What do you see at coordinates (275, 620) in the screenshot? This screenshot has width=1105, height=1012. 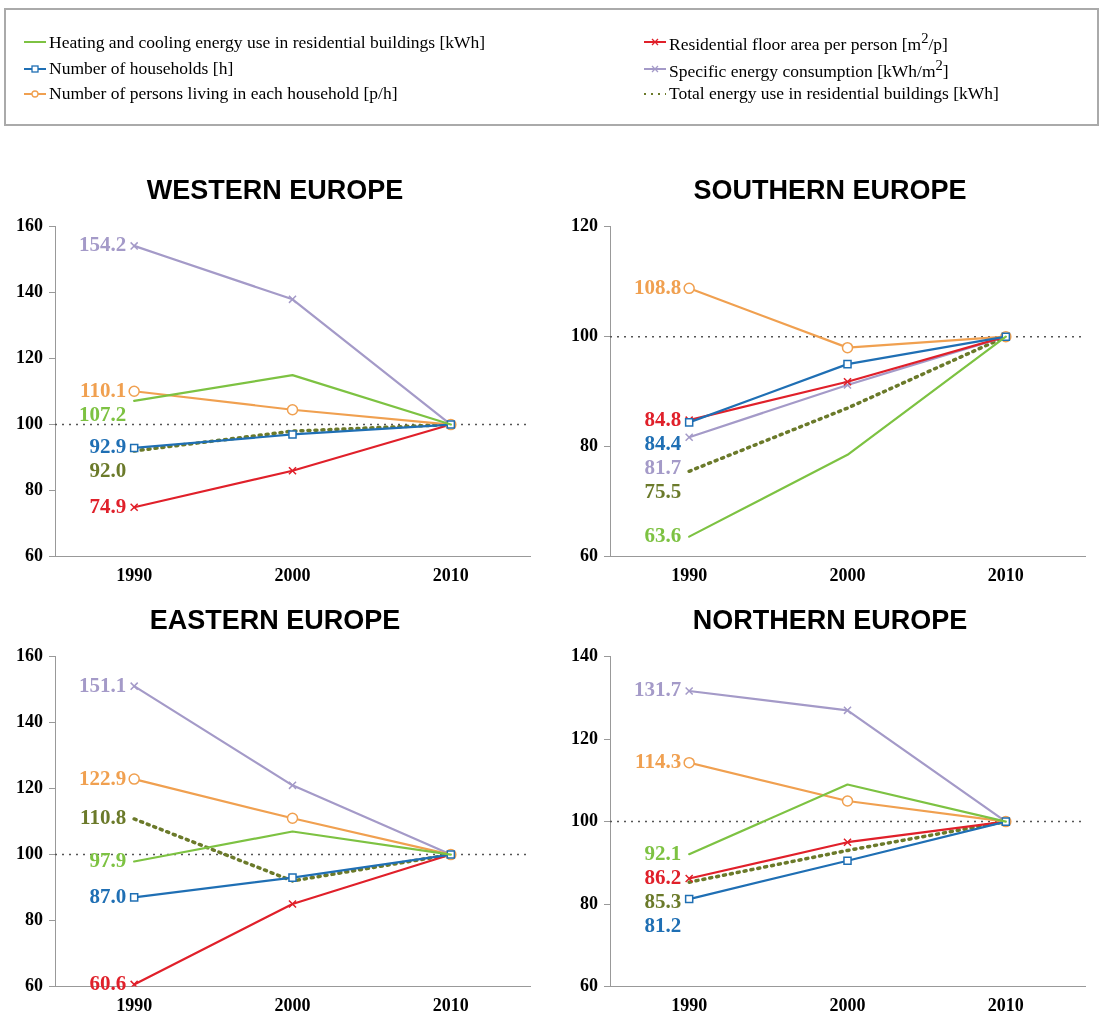 I see `chart-title: EASTERN EUROPE` at bounding box center [275, 620].